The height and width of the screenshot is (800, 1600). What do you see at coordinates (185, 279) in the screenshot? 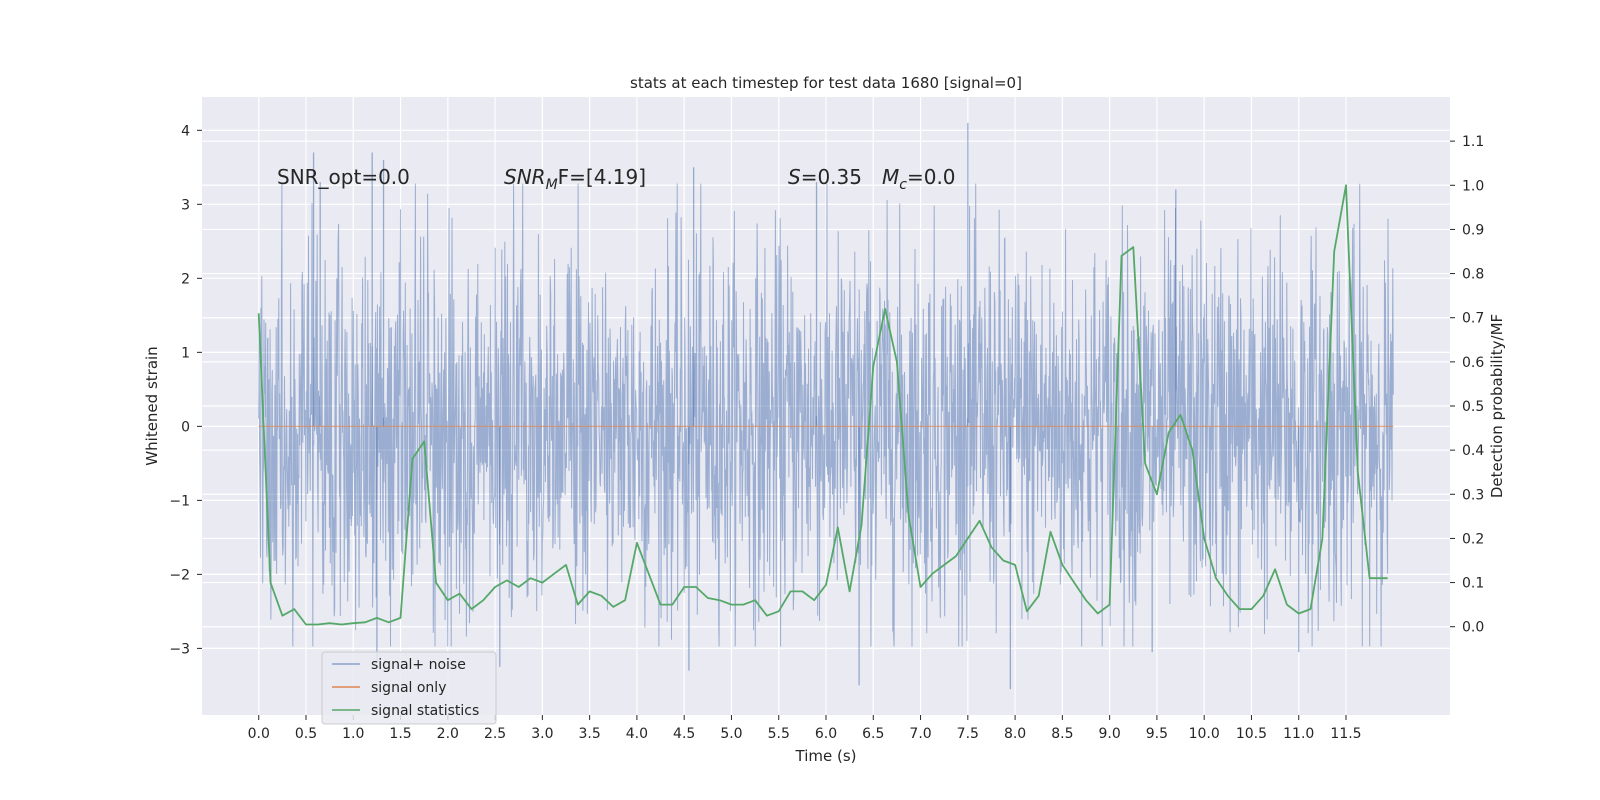
I see `y-left-tick-label: 2` at bounding box center [185, 279].